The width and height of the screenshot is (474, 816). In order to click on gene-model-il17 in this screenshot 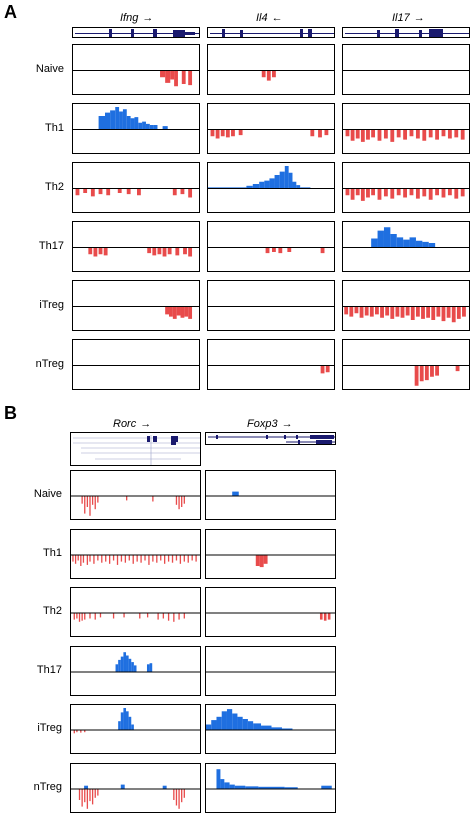, I will do `click(406, 32)`.